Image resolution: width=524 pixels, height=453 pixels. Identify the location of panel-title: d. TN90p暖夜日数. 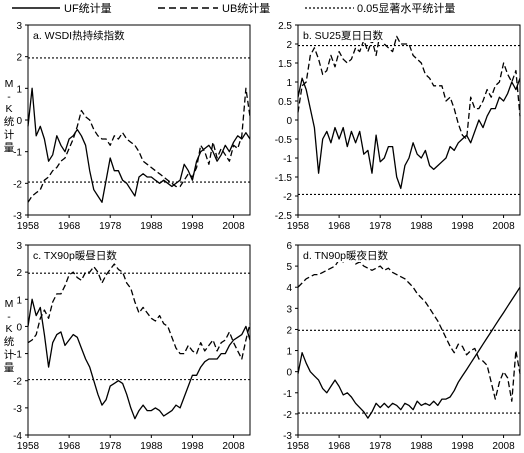
(345, 255).